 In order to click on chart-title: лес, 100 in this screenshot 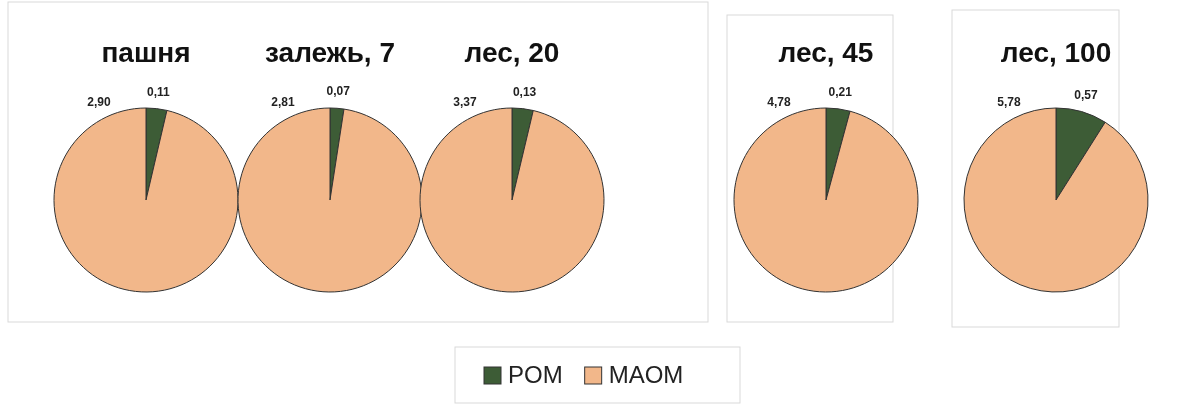, I will do `click(1056, 52)`.